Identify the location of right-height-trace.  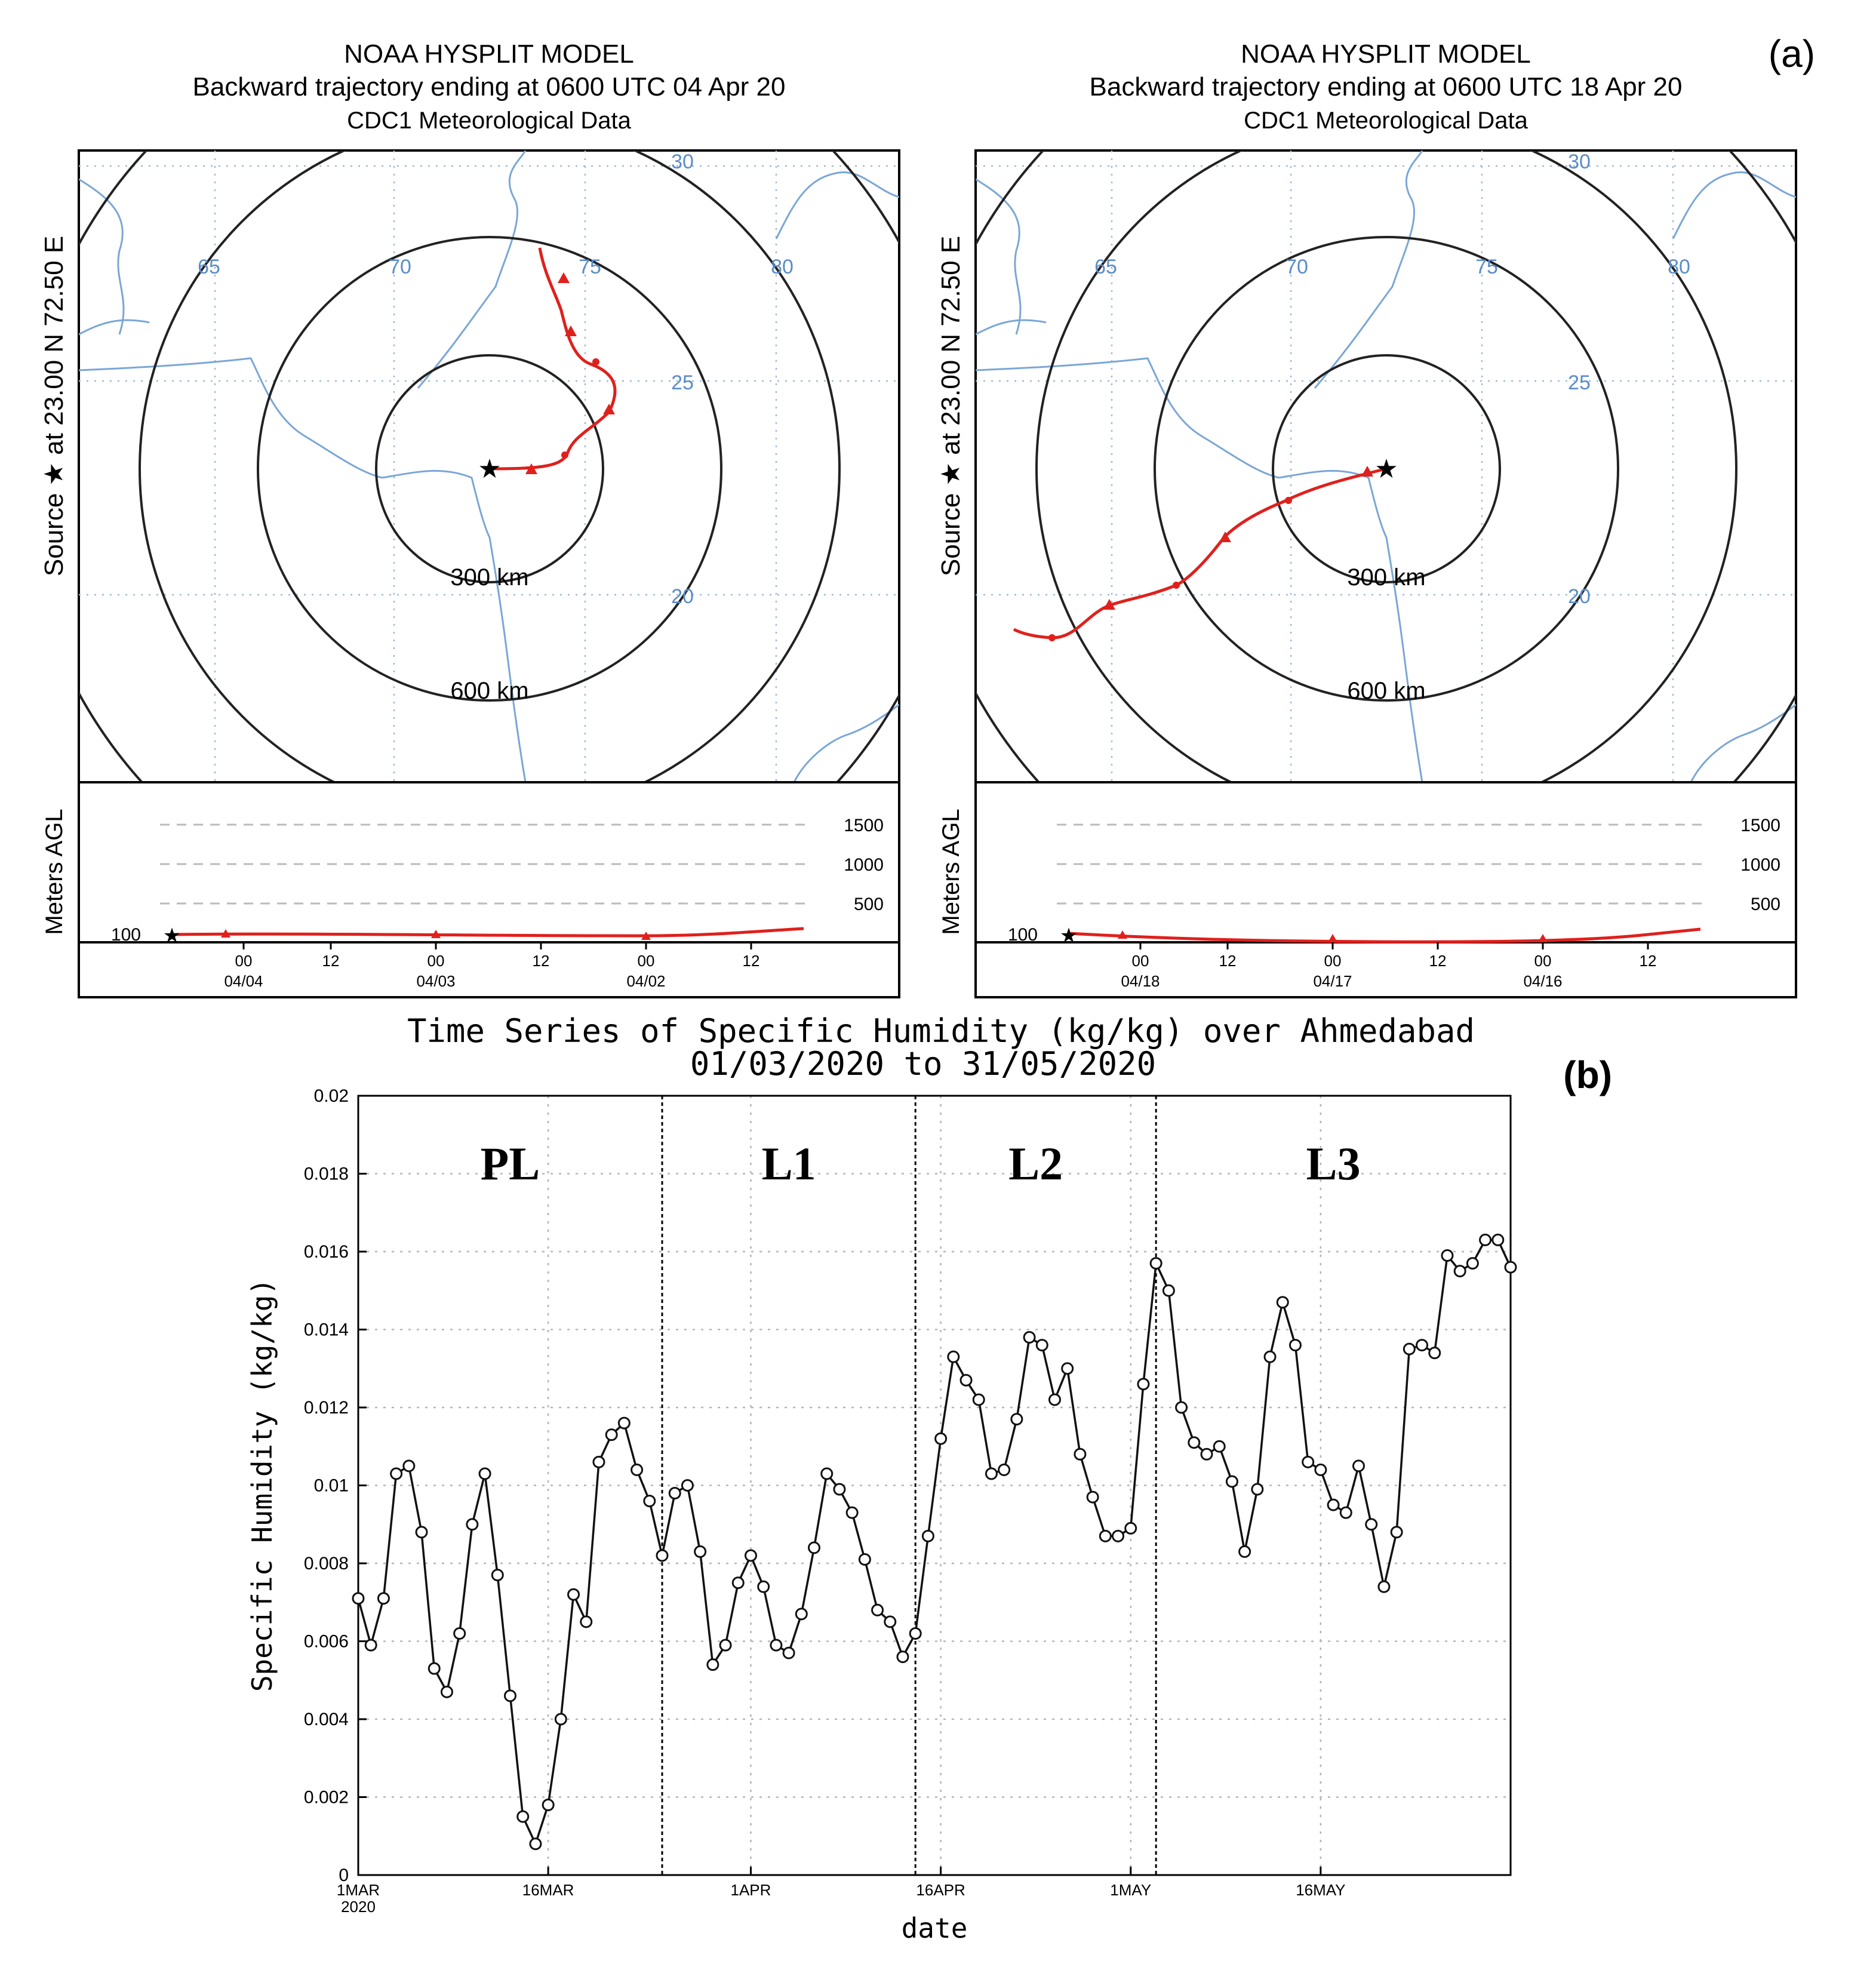
(1384, 935).